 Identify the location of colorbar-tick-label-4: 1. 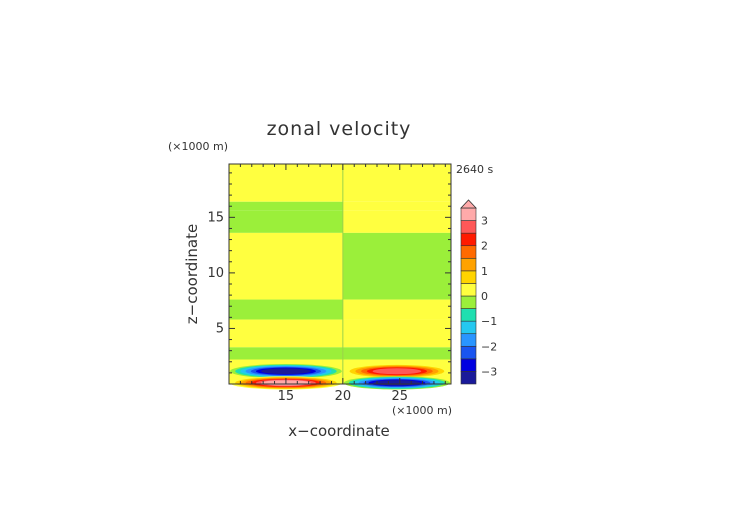
(484, 271).